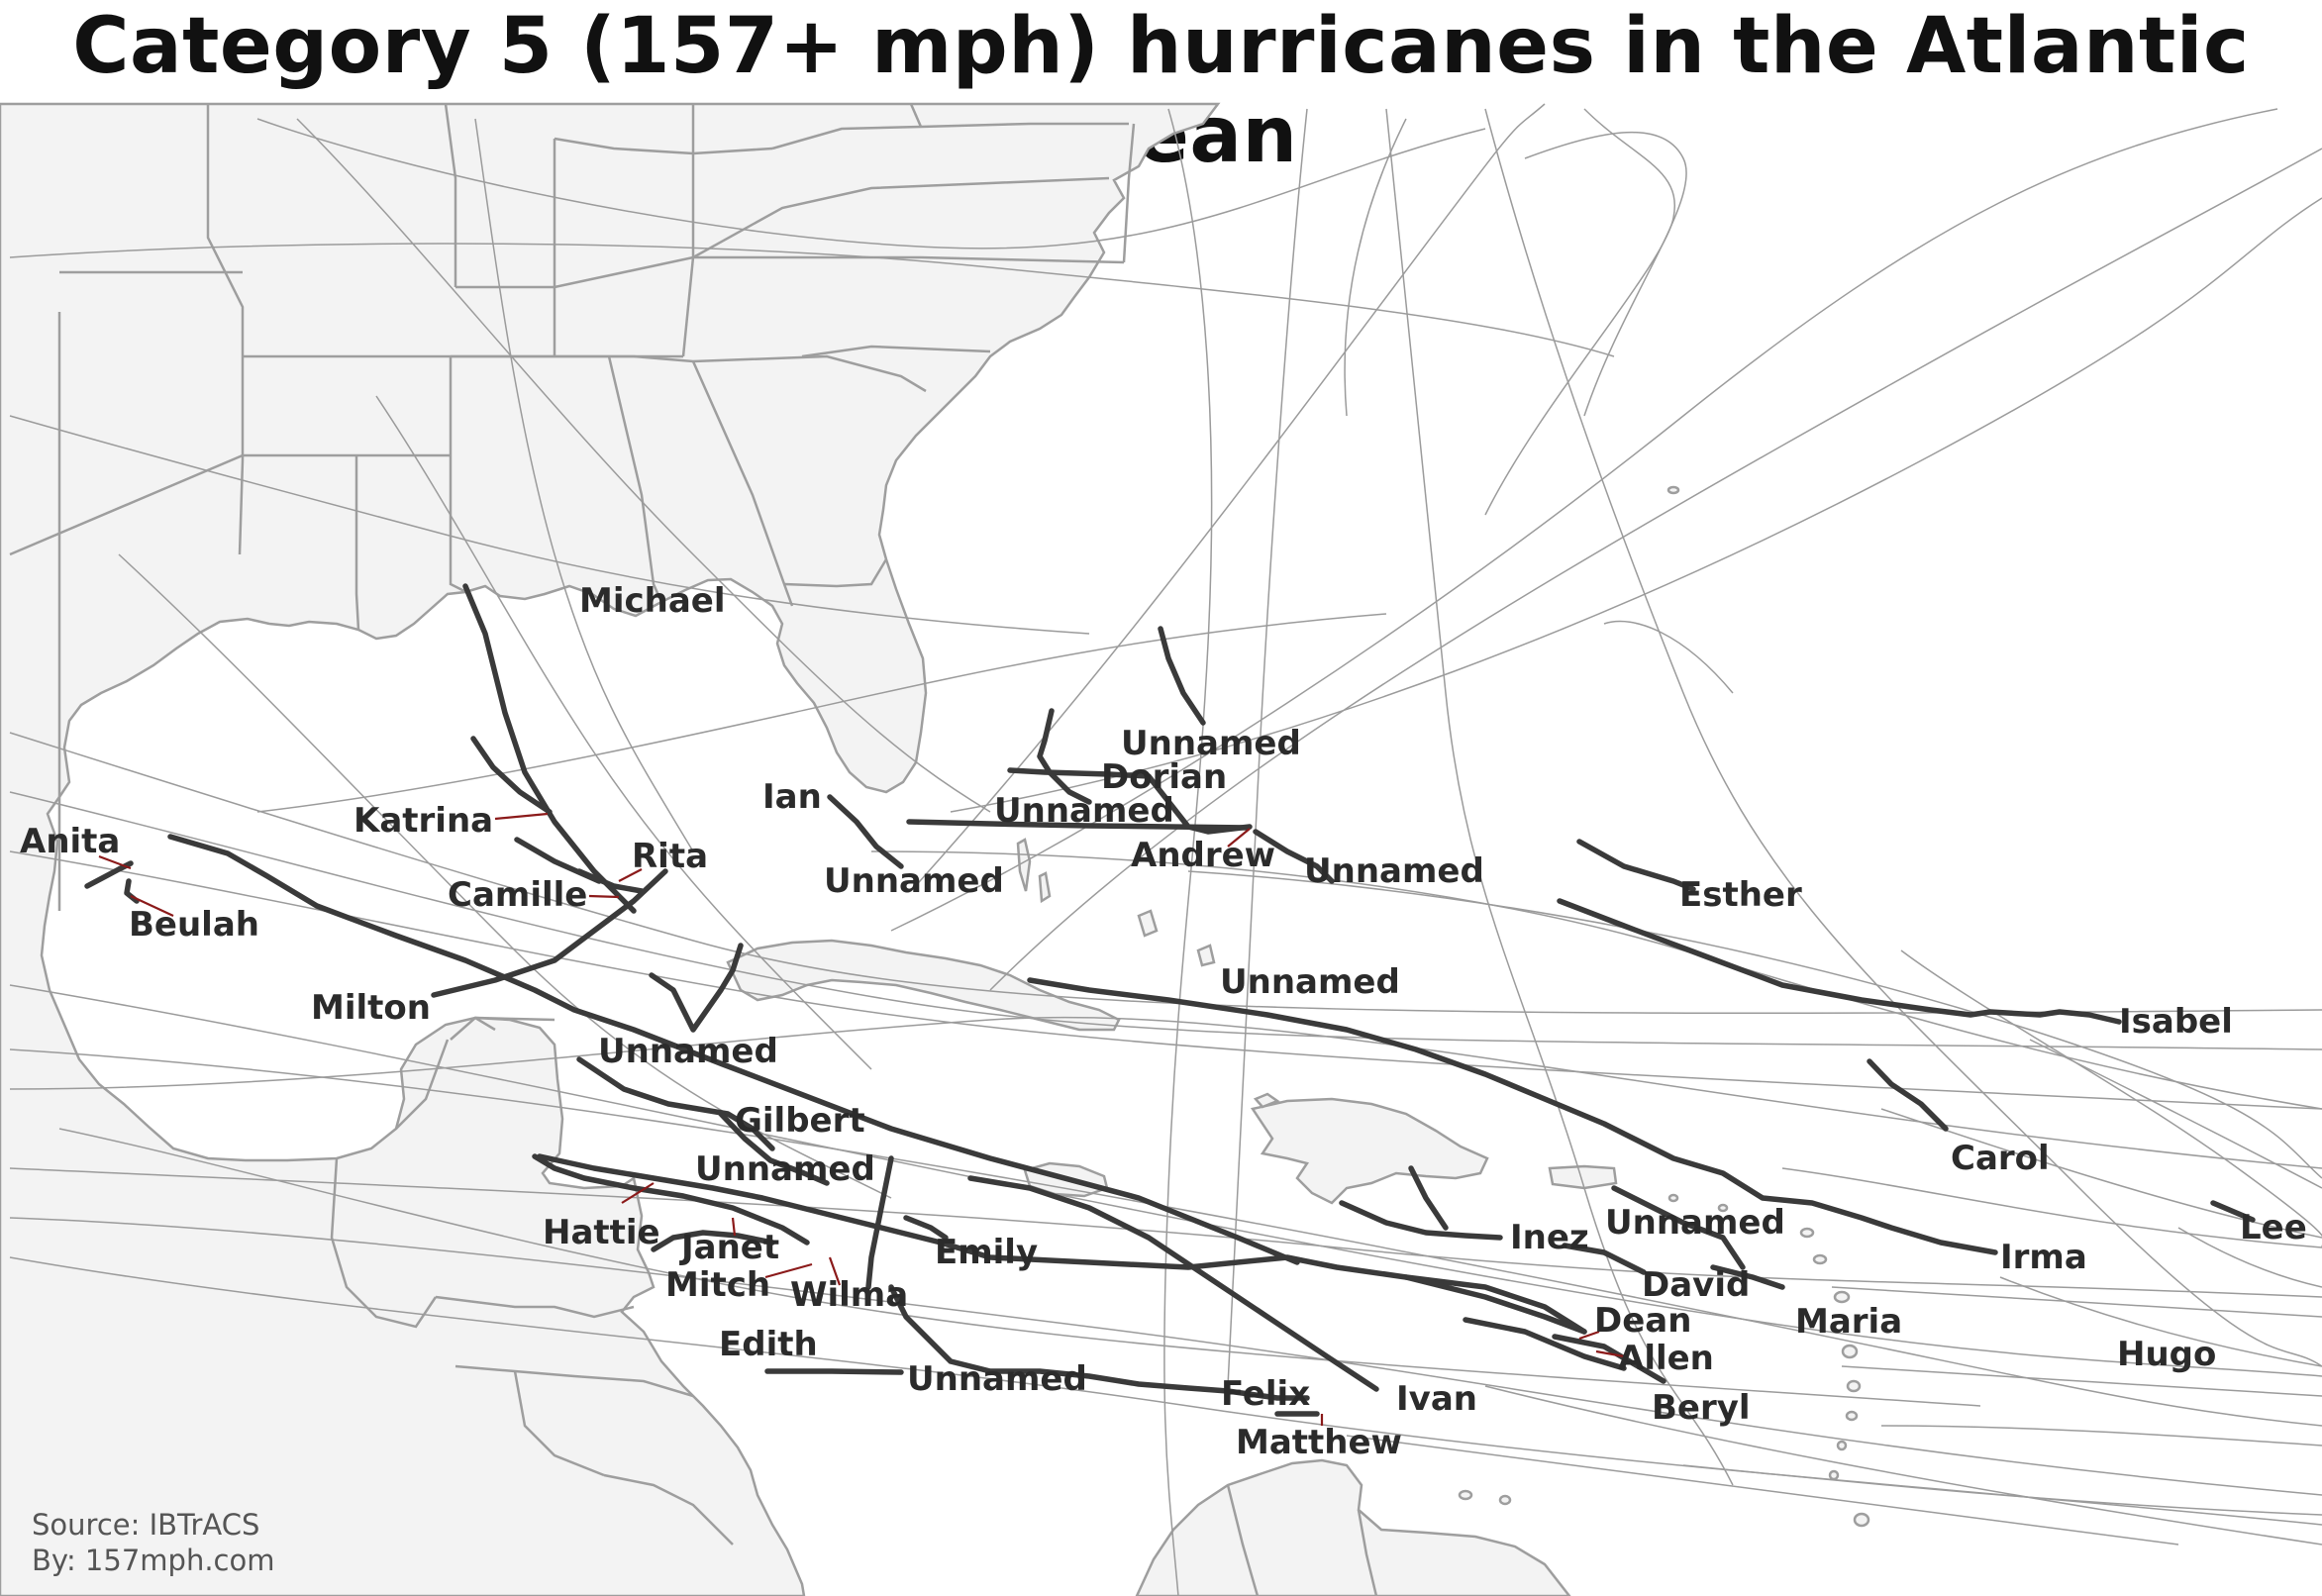 Image resolution: width=2322 pixels, height=1596 pixels. Describe the element at coordinates (1182, 676) in the screenshot. I see `track-unnamed-bahamas` at that location.